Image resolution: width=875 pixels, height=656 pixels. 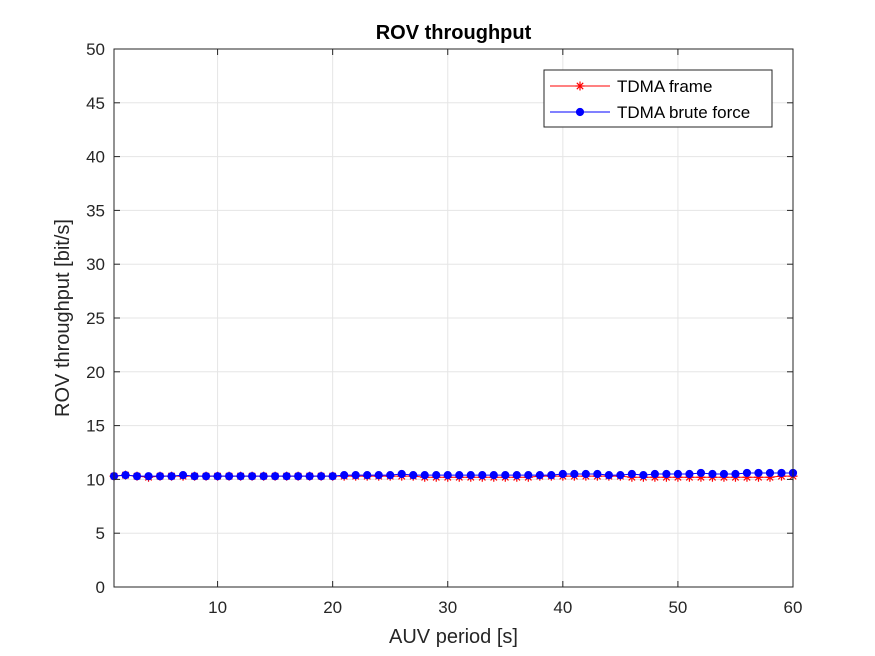 I want to click on legend-box, so click(x=658, y=98).